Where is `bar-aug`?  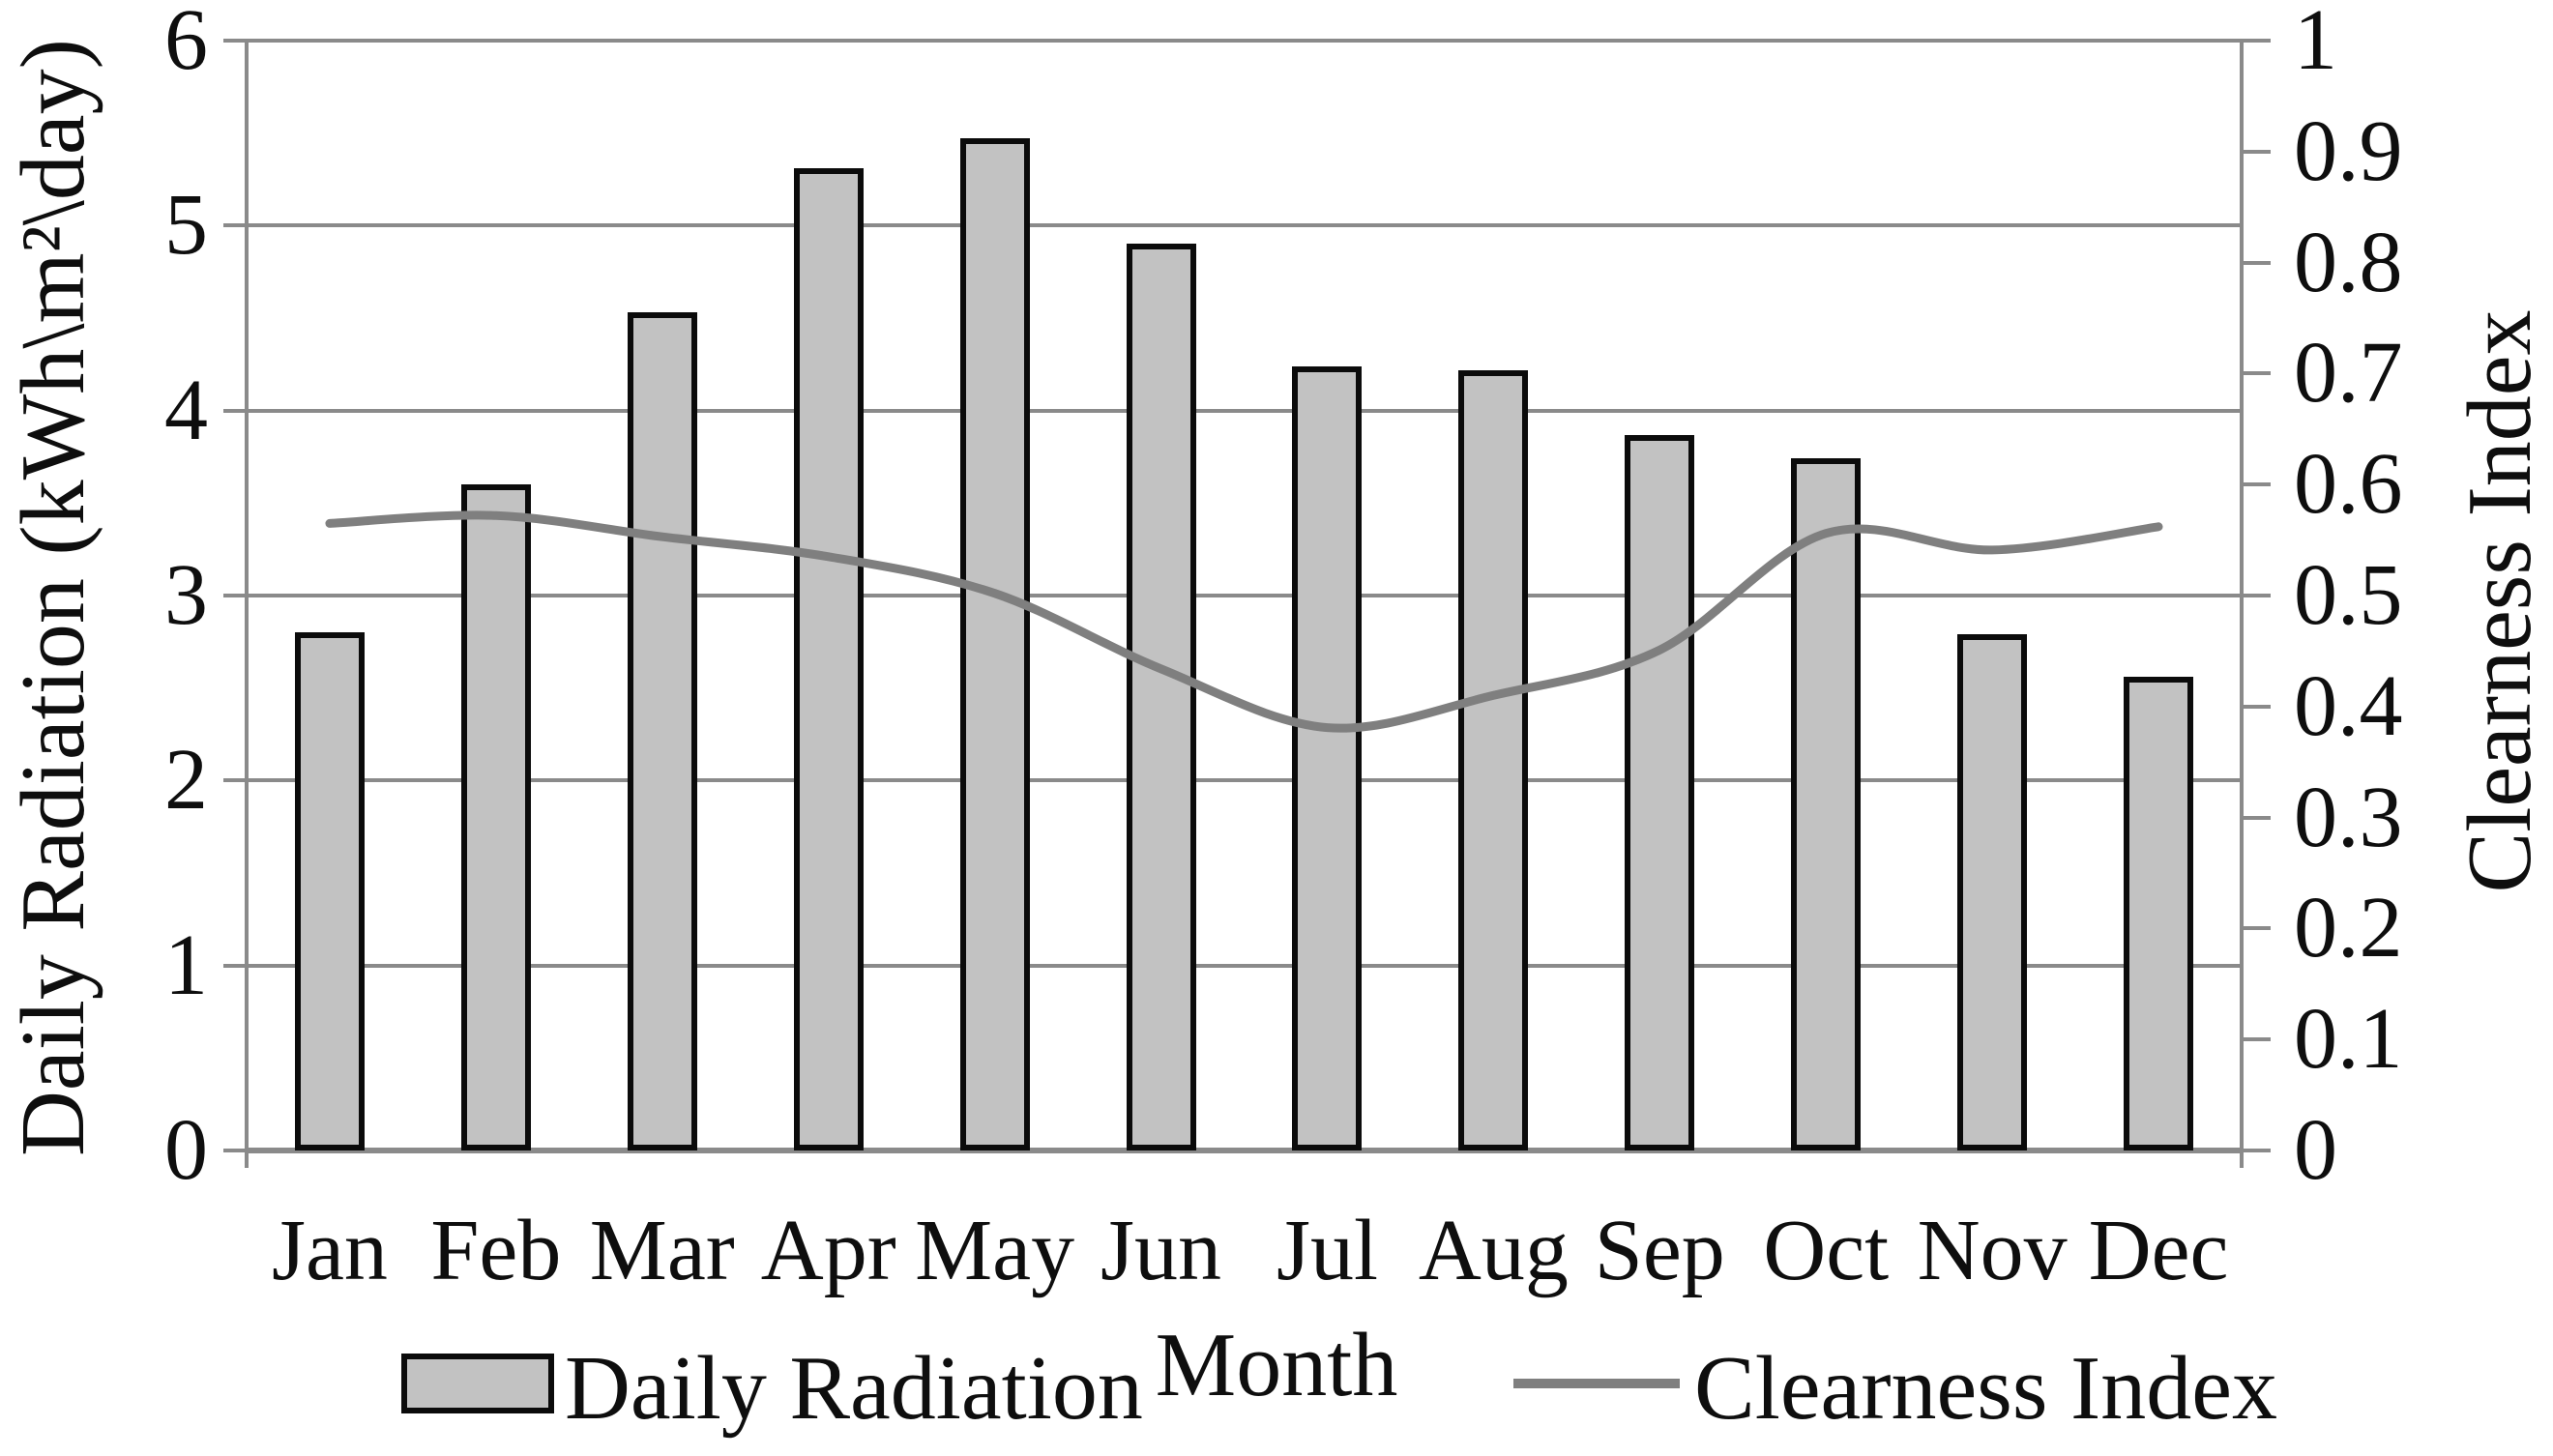 bar-aug is located at coordinates (1493, 760).